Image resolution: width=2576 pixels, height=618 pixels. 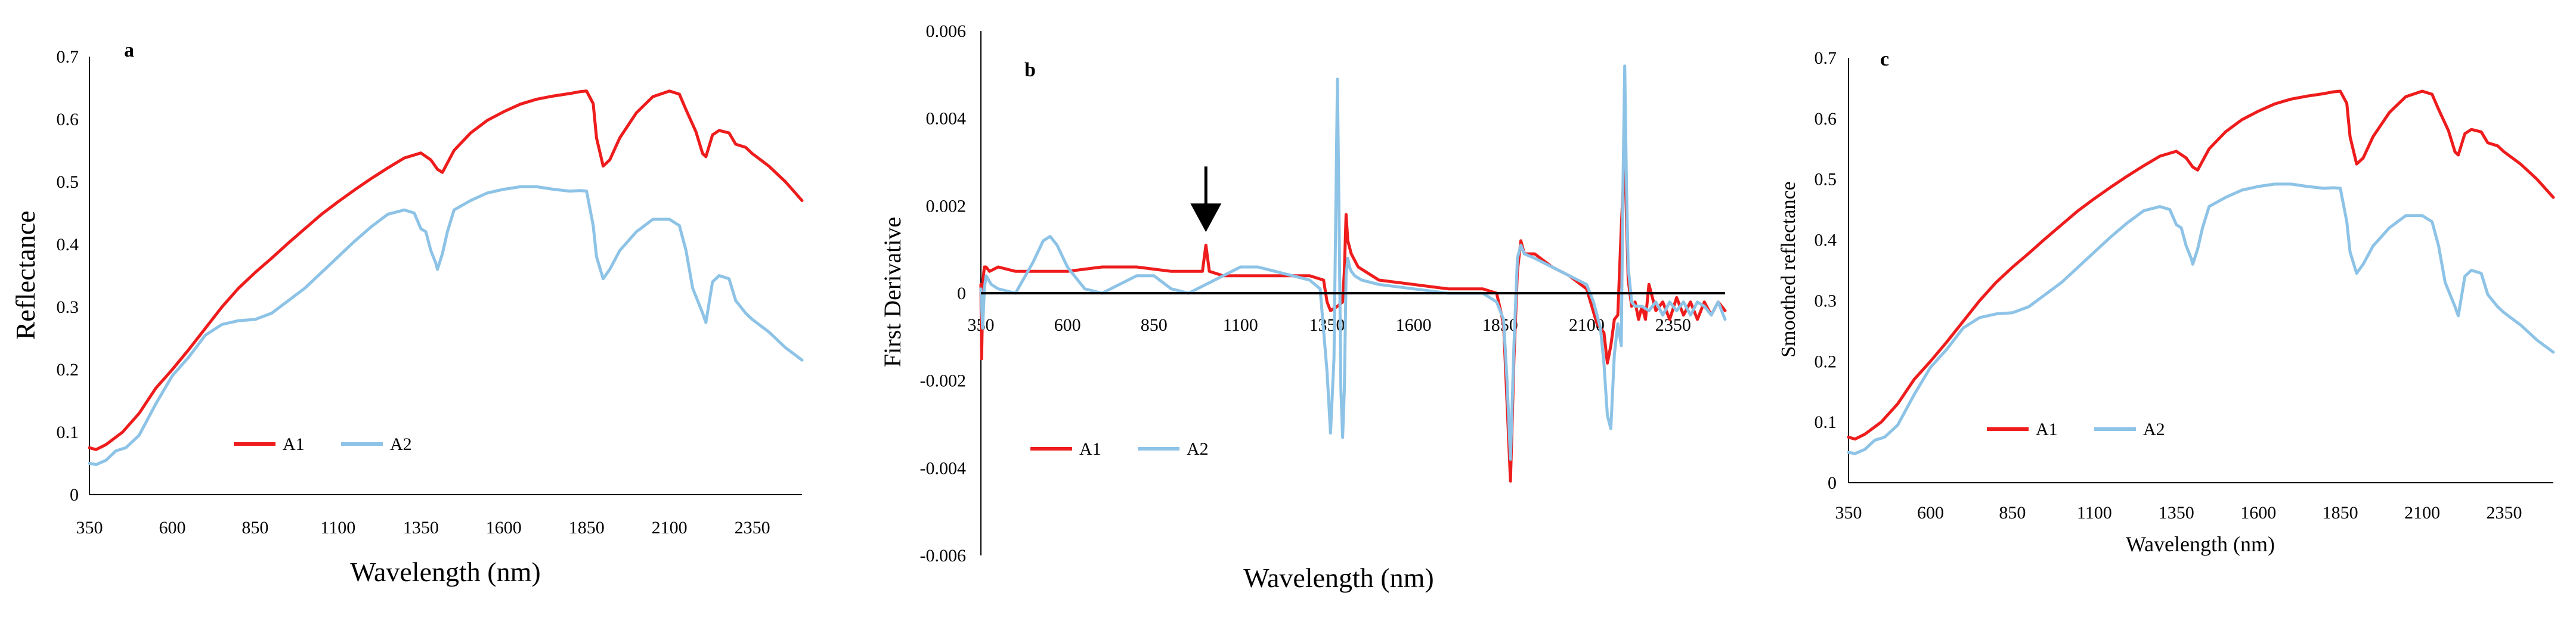 I want to click on panel-label: b, so click(x=1030, y=70).